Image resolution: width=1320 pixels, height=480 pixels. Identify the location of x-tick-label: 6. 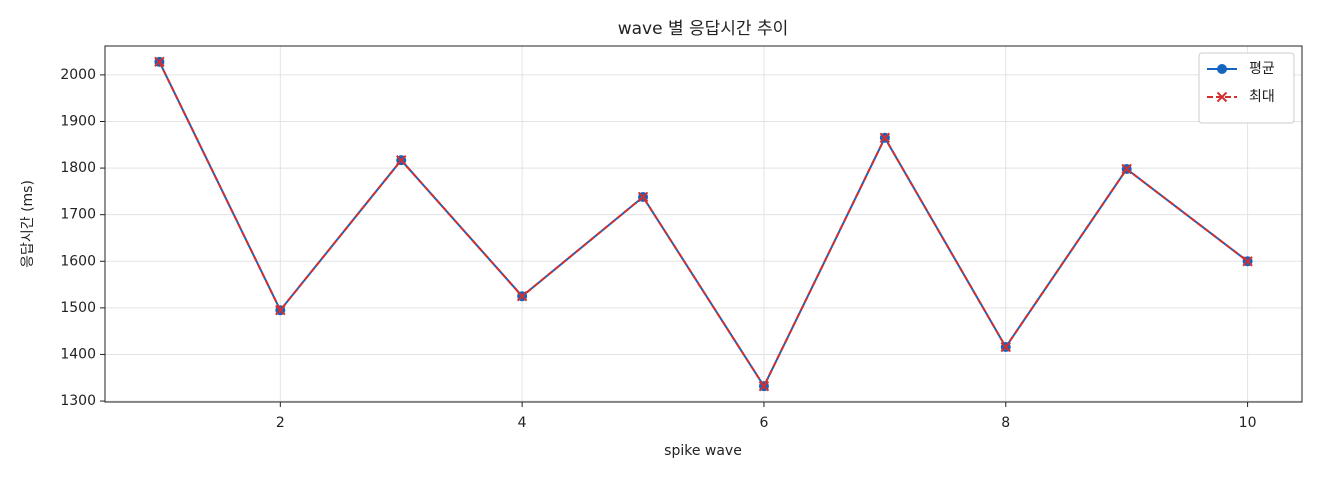
(763, 423).